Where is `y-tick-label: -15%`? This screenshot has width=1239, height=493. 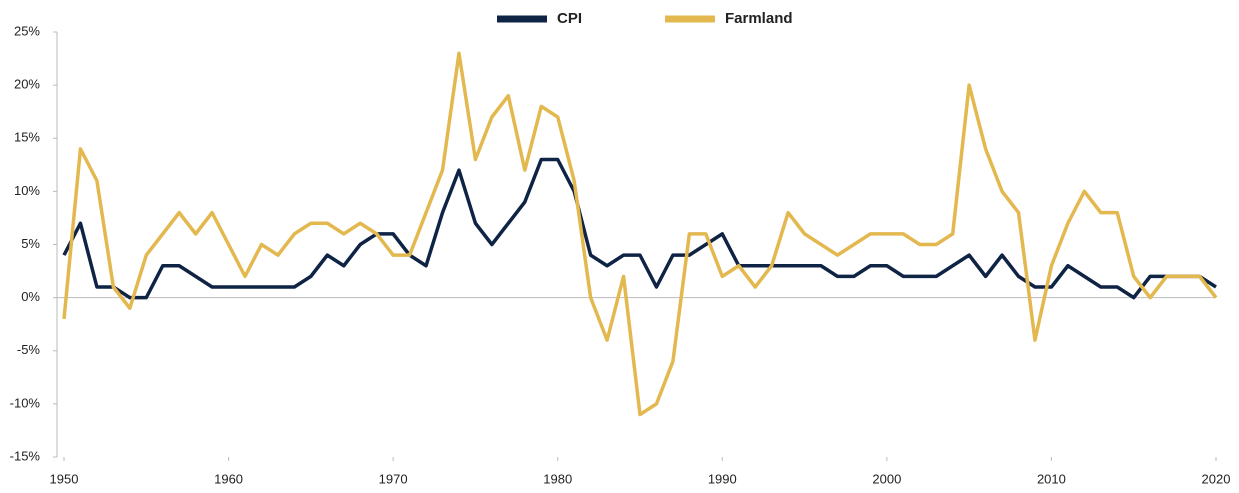 y-tick-label: -15% is located at coordinates (25, 455).